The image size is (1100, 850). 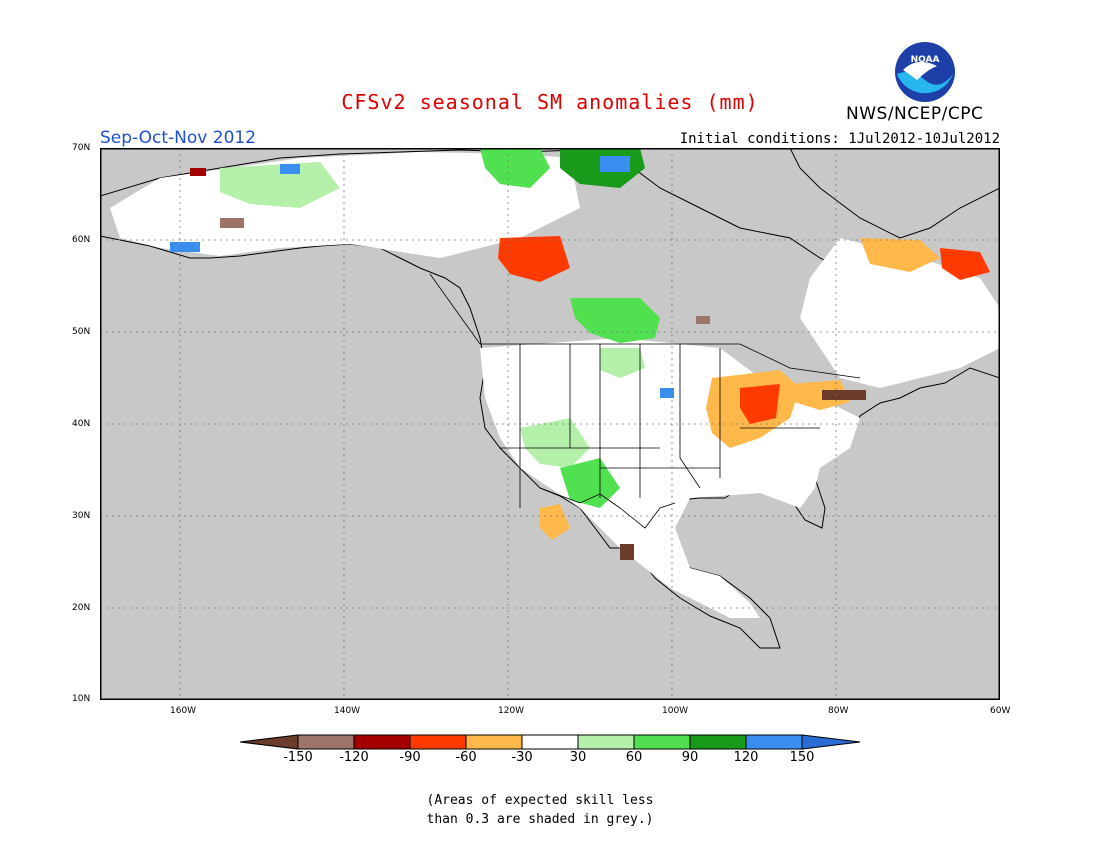 I want to click on initial-conditions-label: Initial conditions: 1Jul2012-10Jul2012, so click(x=839, y=139).